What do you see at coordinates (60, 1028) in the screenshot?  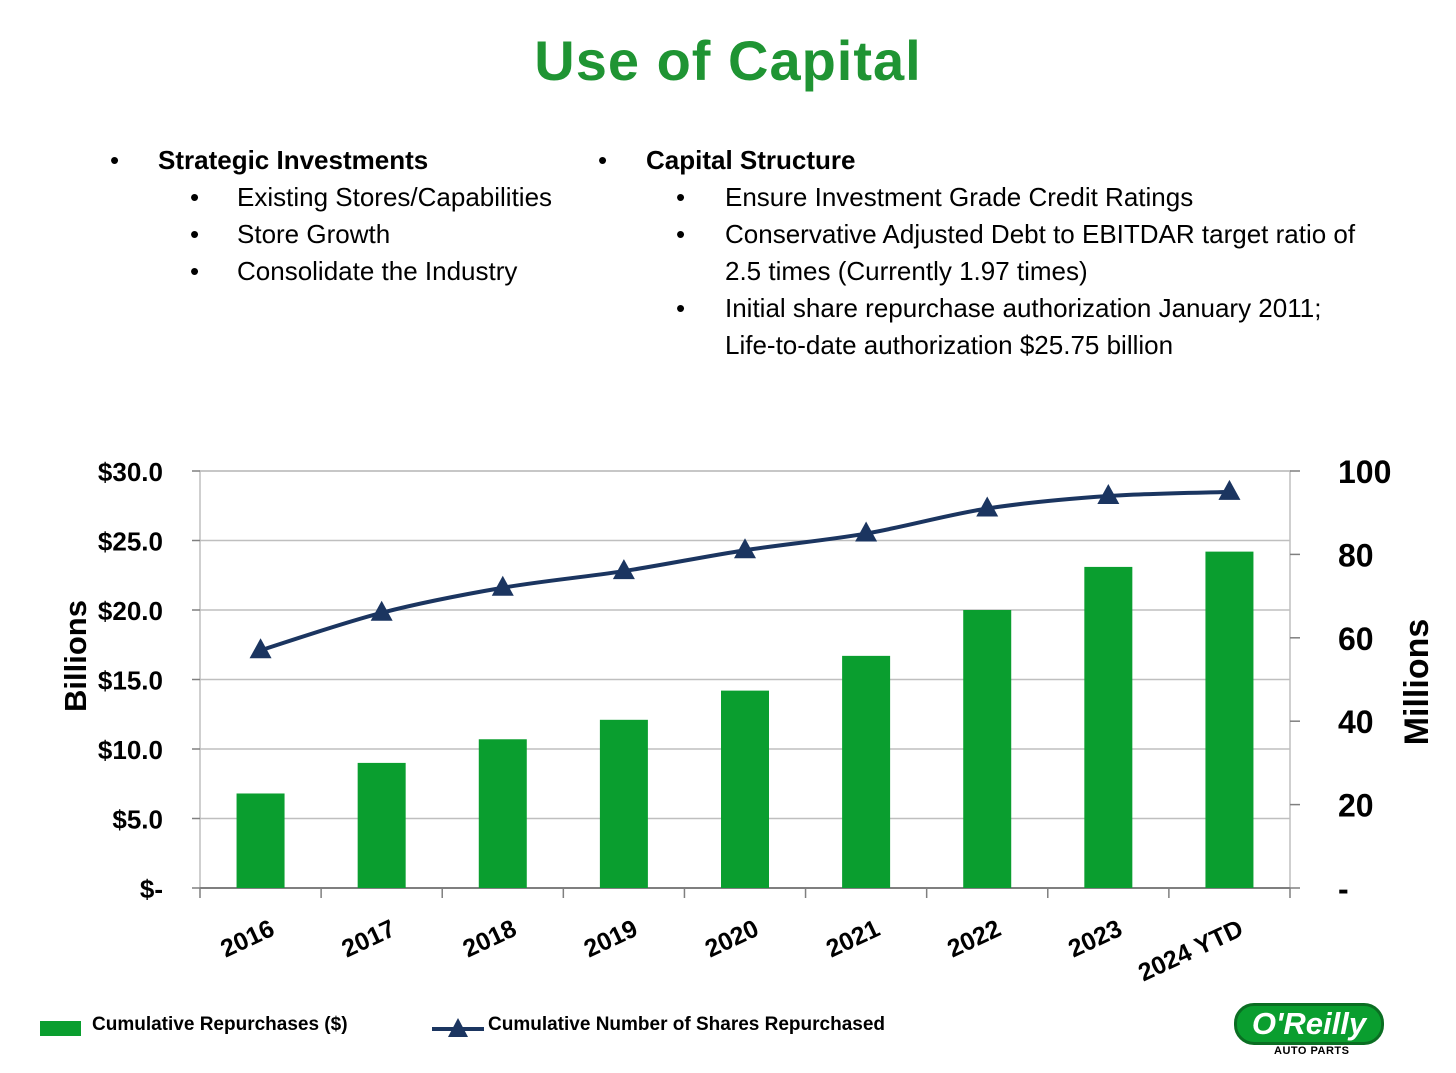 I see `legend-bar-swatch` at bounding box center [60, 1028].